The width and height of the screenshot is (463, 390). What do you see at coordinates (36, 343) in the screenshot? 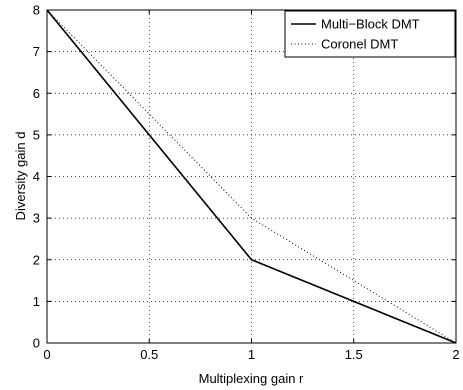
I see `y-tick-label: 0` at bounding box center [36, 343].